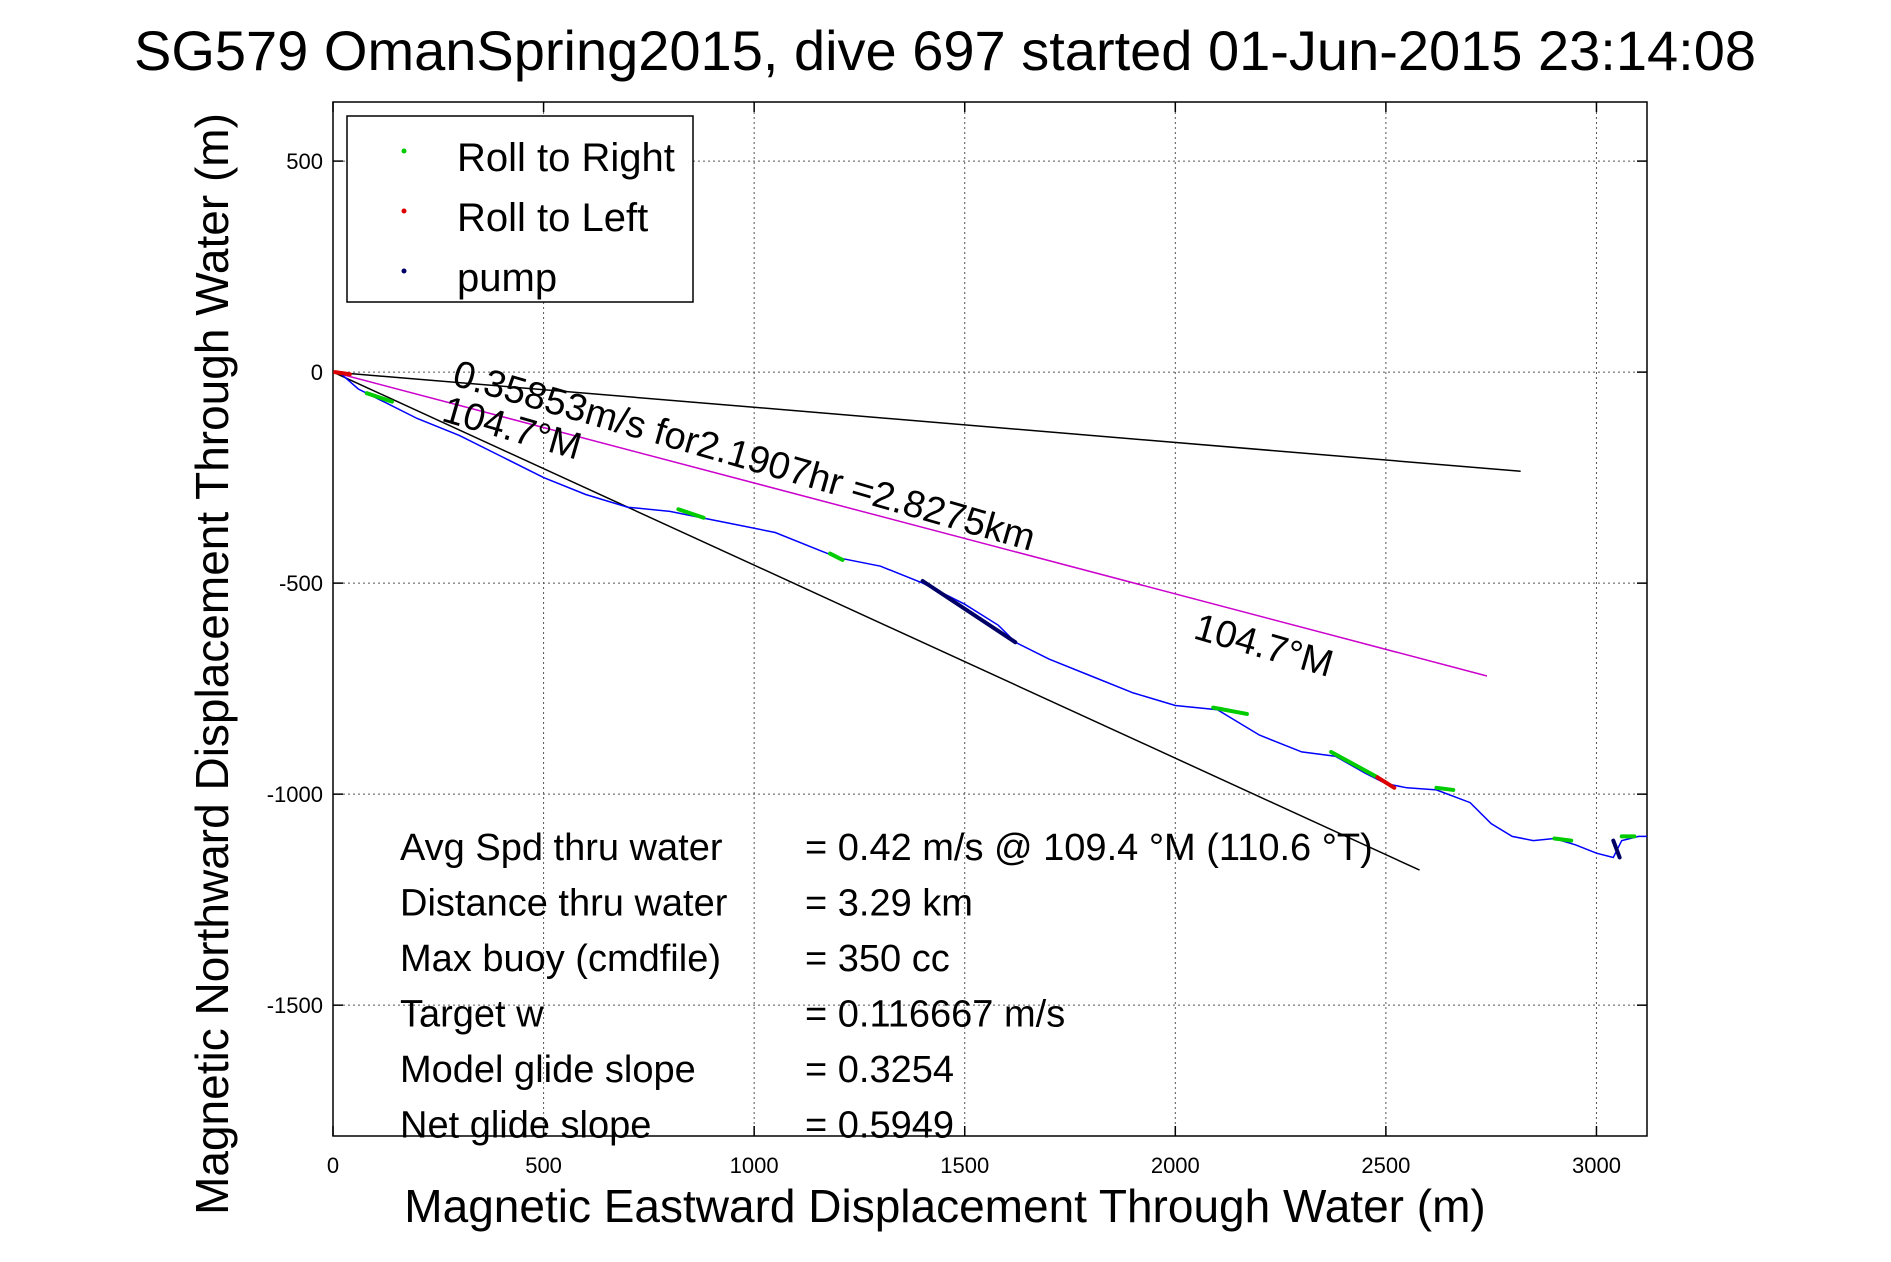 Image resolution: width=1891 pixels, height=1262 pixels. What do you see at coordinates (1175, 1165) in the screenshot?
I see `x-tick-label: 2000` at bounding box center [1175, 1165].